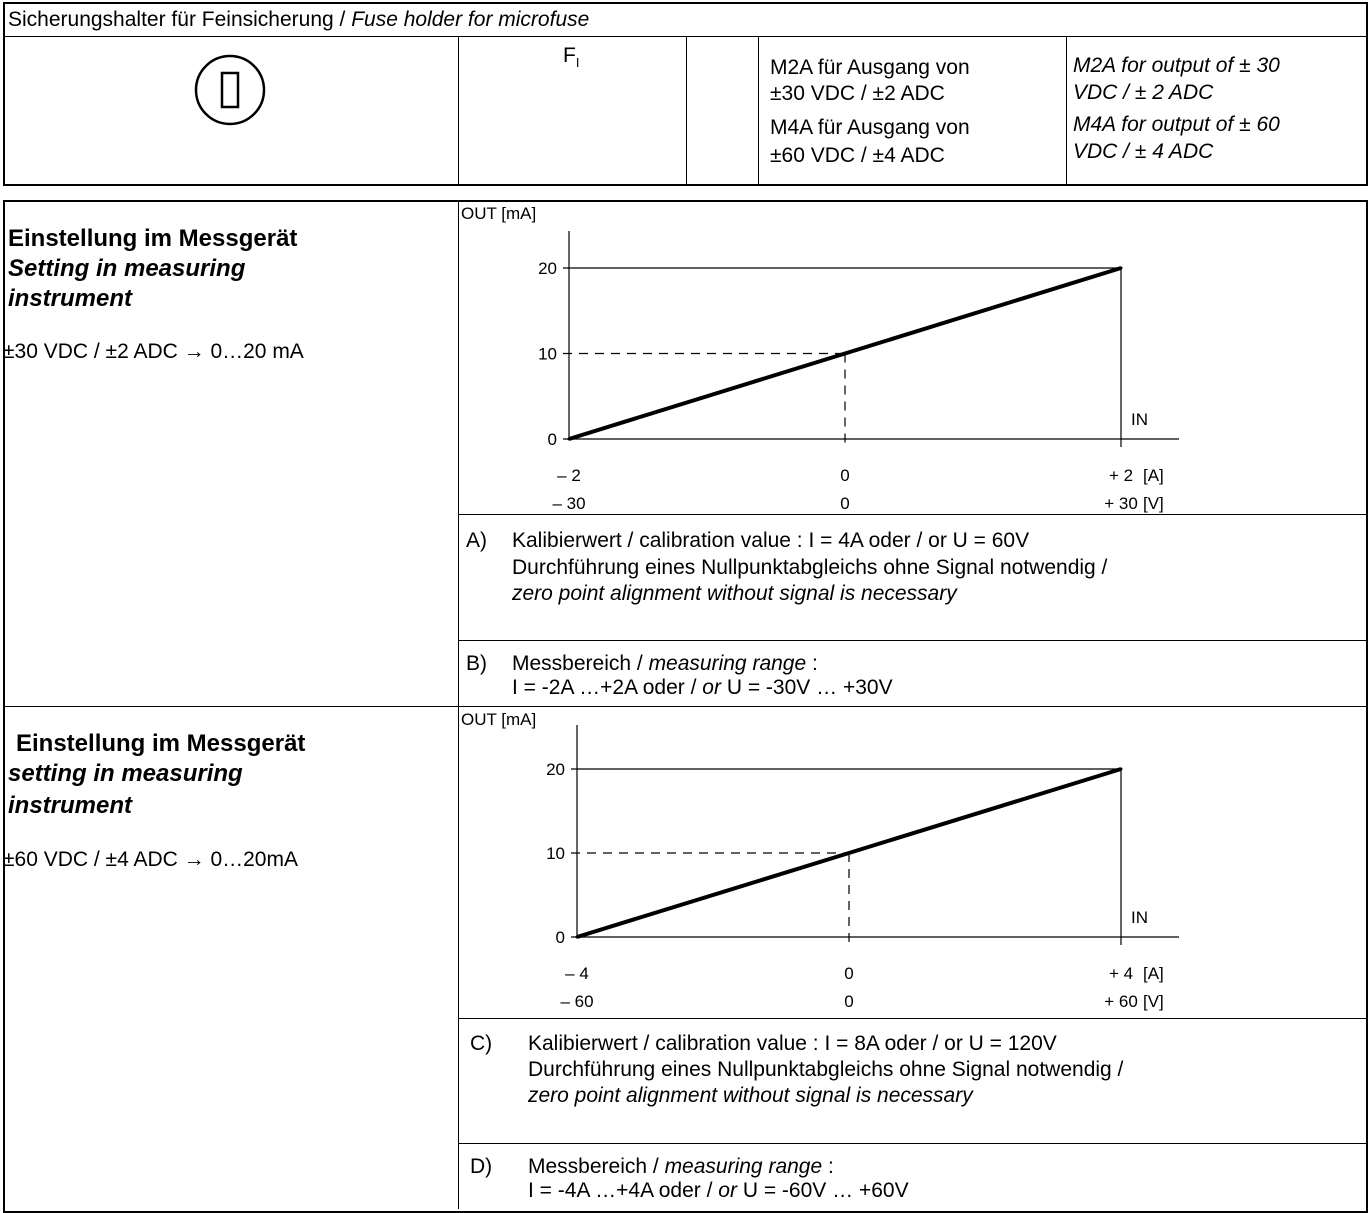  Describe the element at coordinates (1153, 475) in the screenshot. I see `chart1-unit-a: [A]` at that location.